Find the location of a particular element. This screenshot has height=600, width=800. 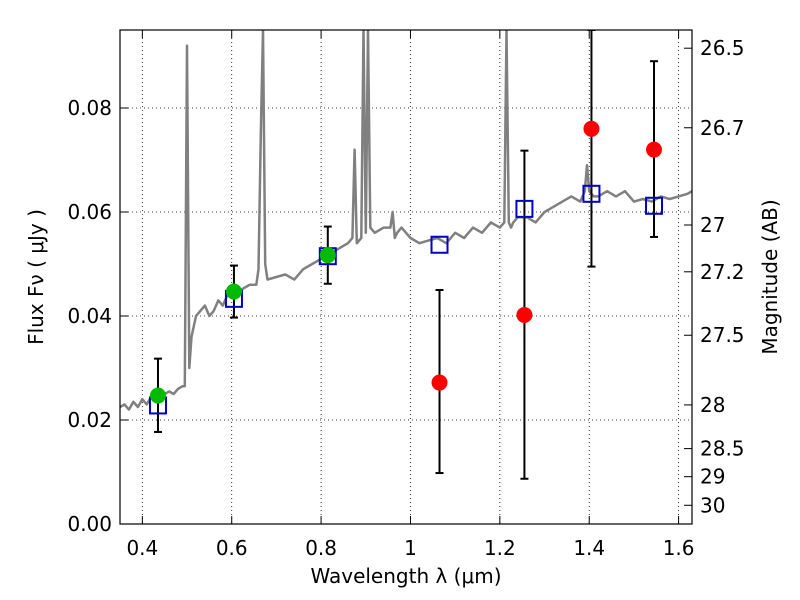

y-axis-label: Flux Fν ( μJy ) is located at coordinates (36, 277).